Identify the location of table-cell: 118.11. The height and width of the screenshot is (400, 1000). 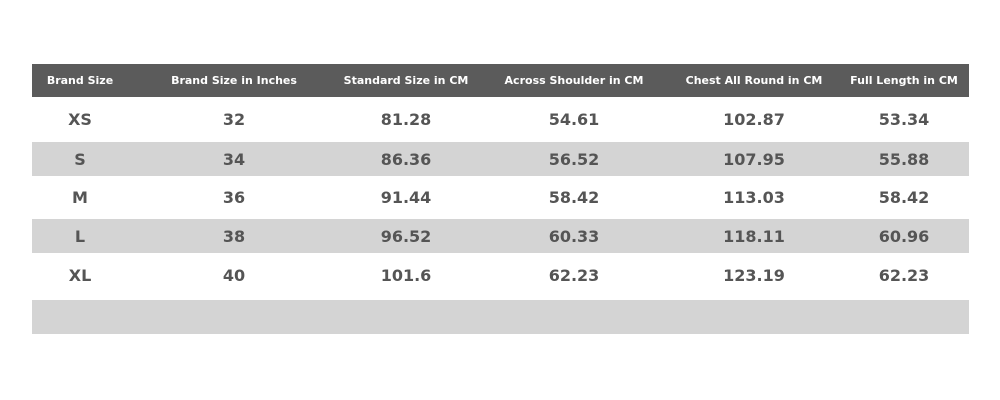
(754, 236).